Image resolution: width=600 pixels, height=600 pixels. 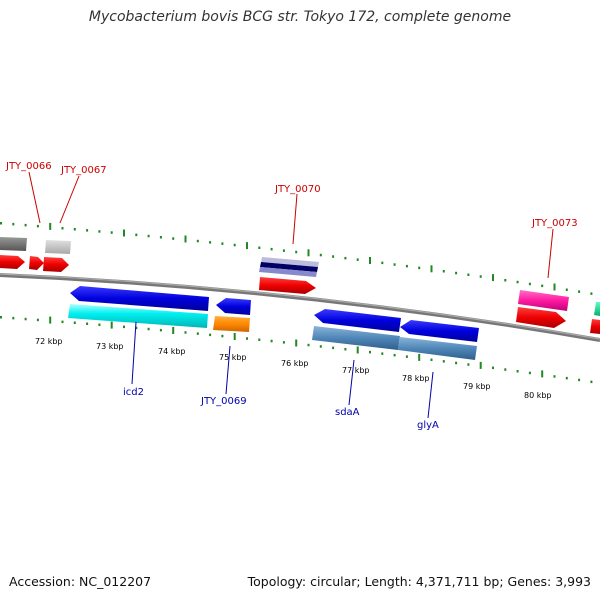 I want to click on tick-label-76: 76 kbp, so click(x=295, y=363).